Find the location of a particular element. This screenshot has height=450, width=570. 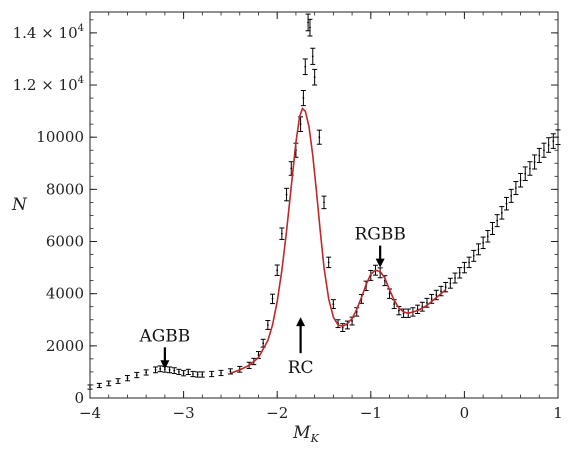

y-tick-label-6: 1.2 × 104 is located at coordinates (48, 84).